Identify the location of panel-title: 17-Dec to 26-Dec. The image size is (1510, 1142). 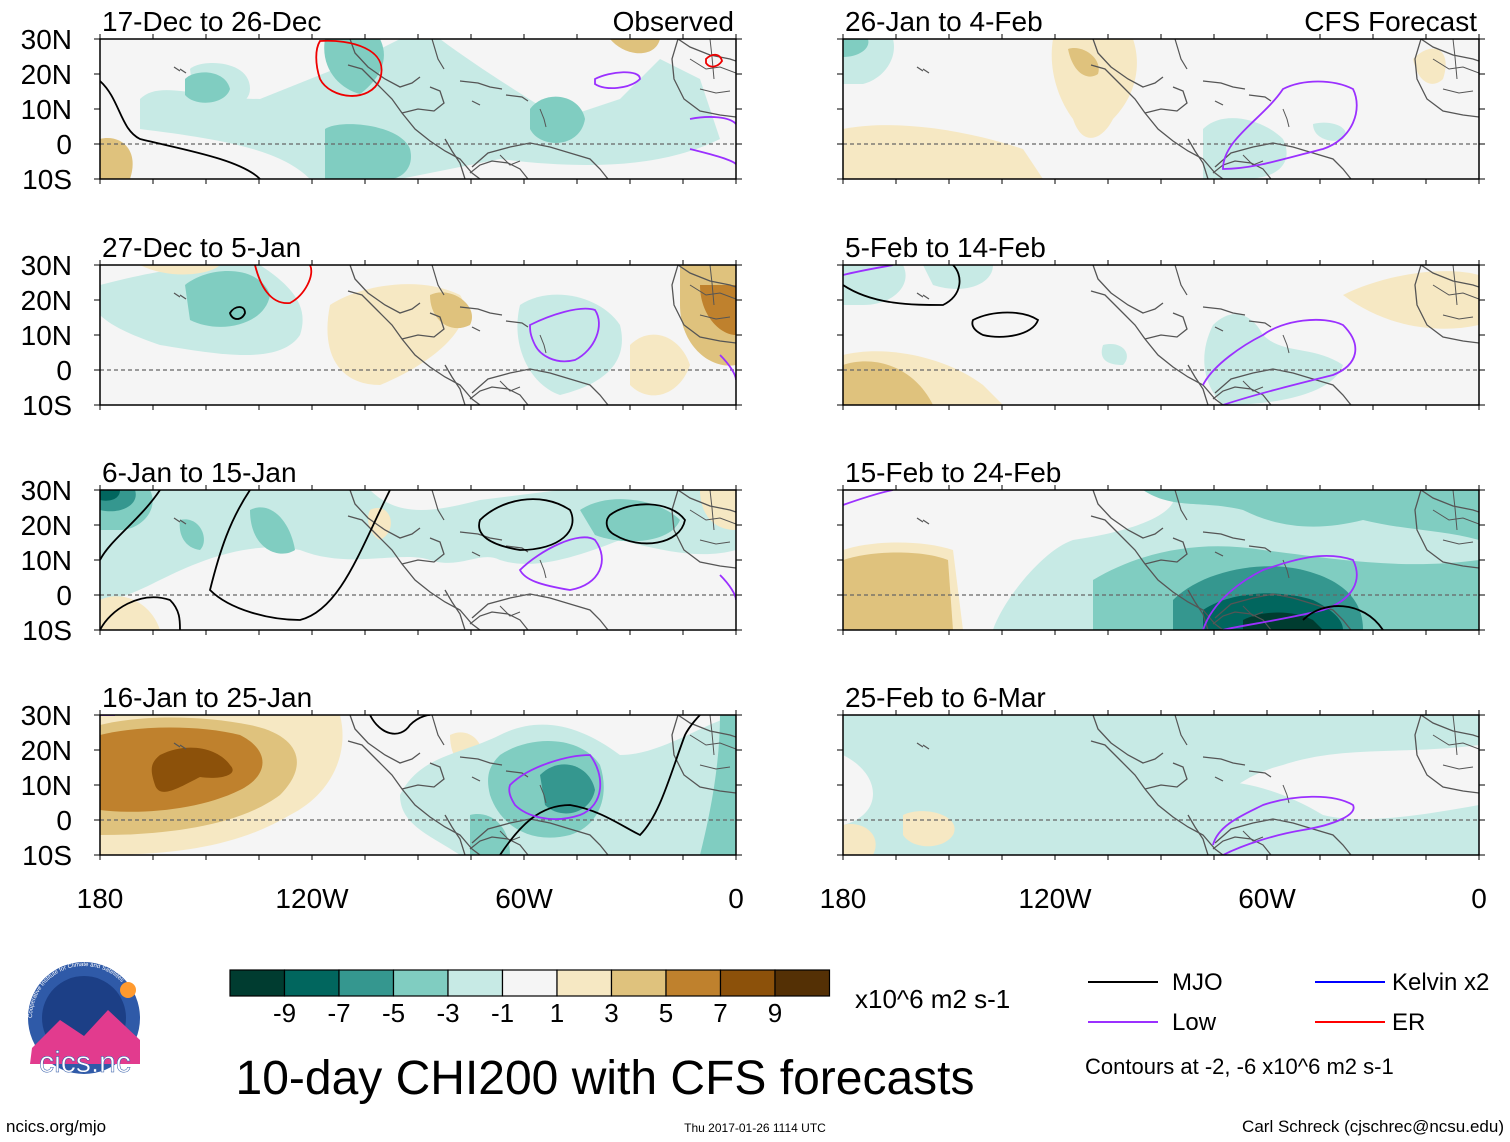
(211, 21).